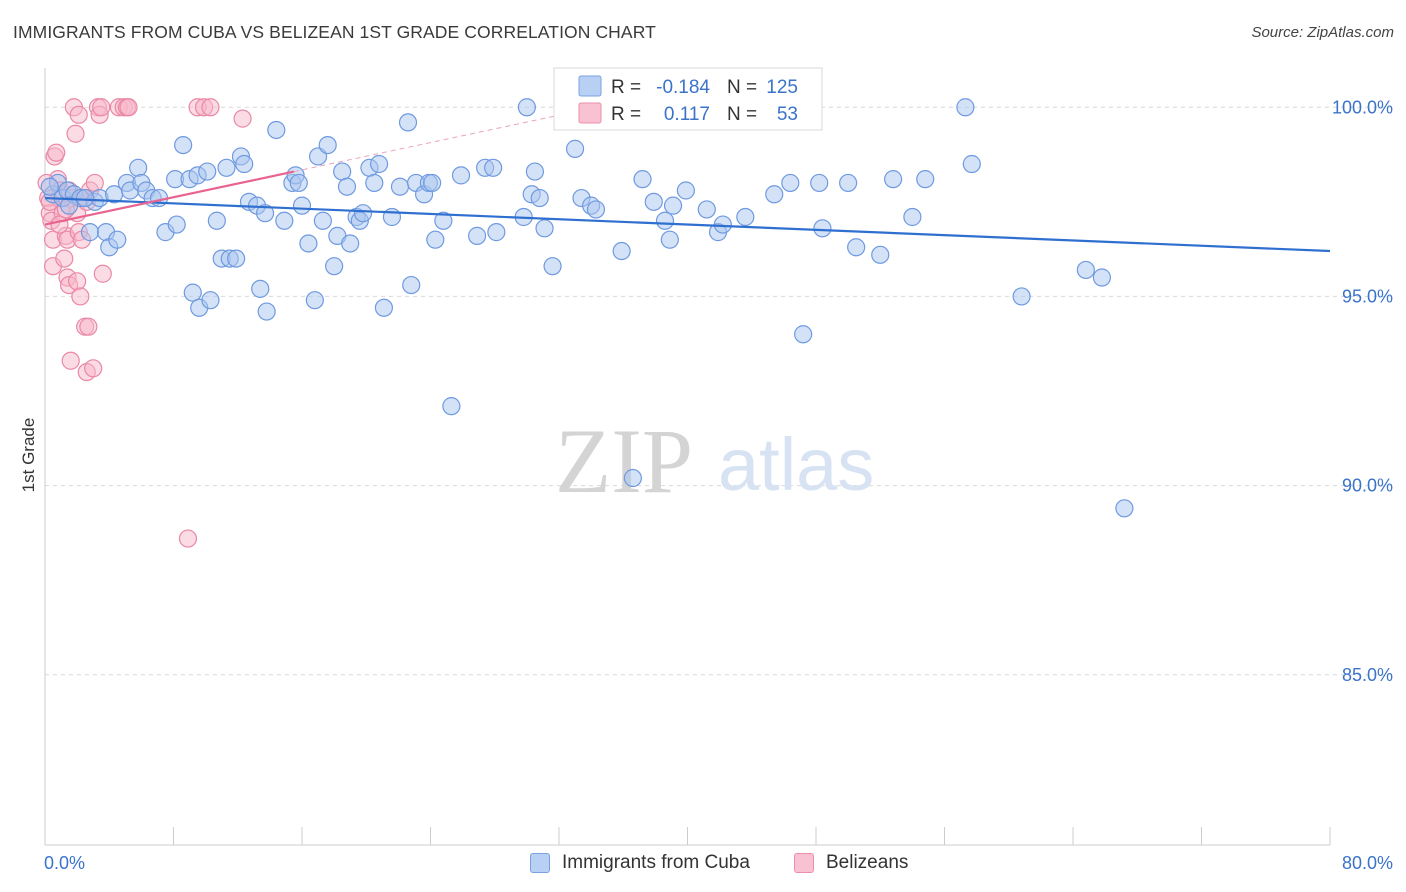 Image resolution: width=1406 pixels, height=892 pixels. Describe the element at coordinates (787, 114) in the screenshot. I see `legend-n-value-belizeans: 53` at that location.